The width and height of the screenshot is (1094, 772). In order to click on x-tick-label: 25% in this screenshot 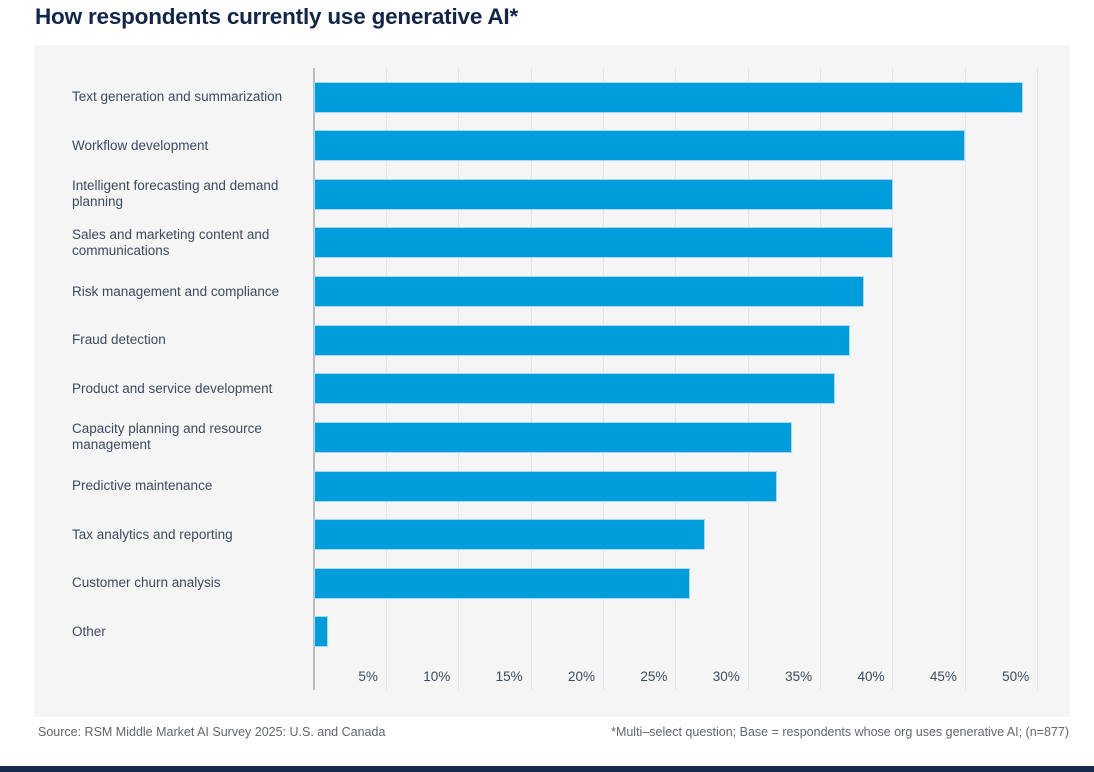, I will do `click(654, 676)`.